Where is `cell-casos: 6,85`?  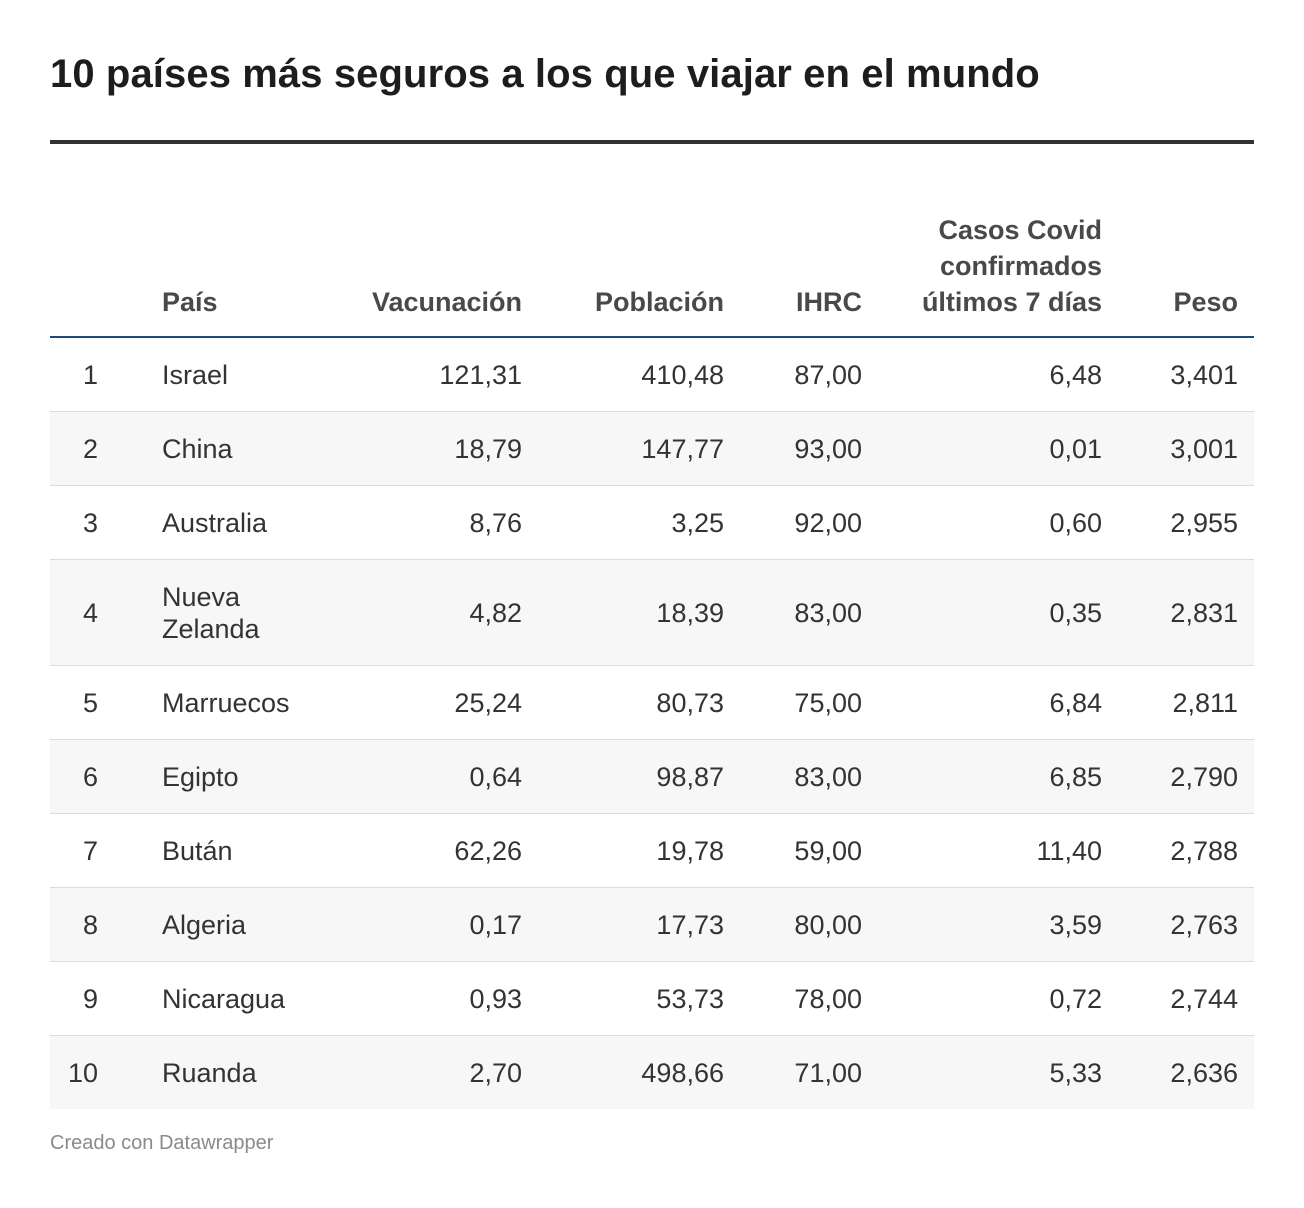
cell-casos: 6,85 is located at coordinates (982, 776).